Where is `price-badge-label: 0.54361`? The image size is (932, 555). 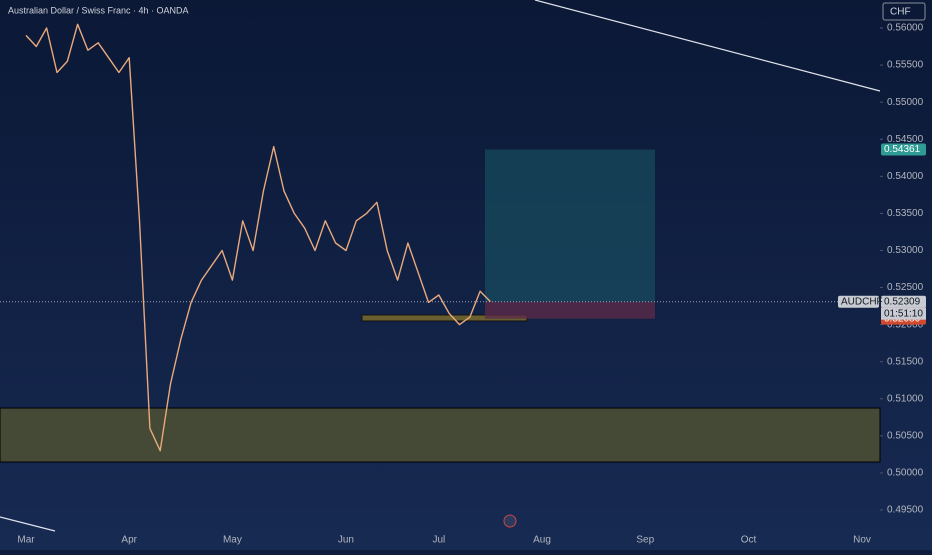
price-badge-label: 0.54361 is located at coordinates (902, 149).